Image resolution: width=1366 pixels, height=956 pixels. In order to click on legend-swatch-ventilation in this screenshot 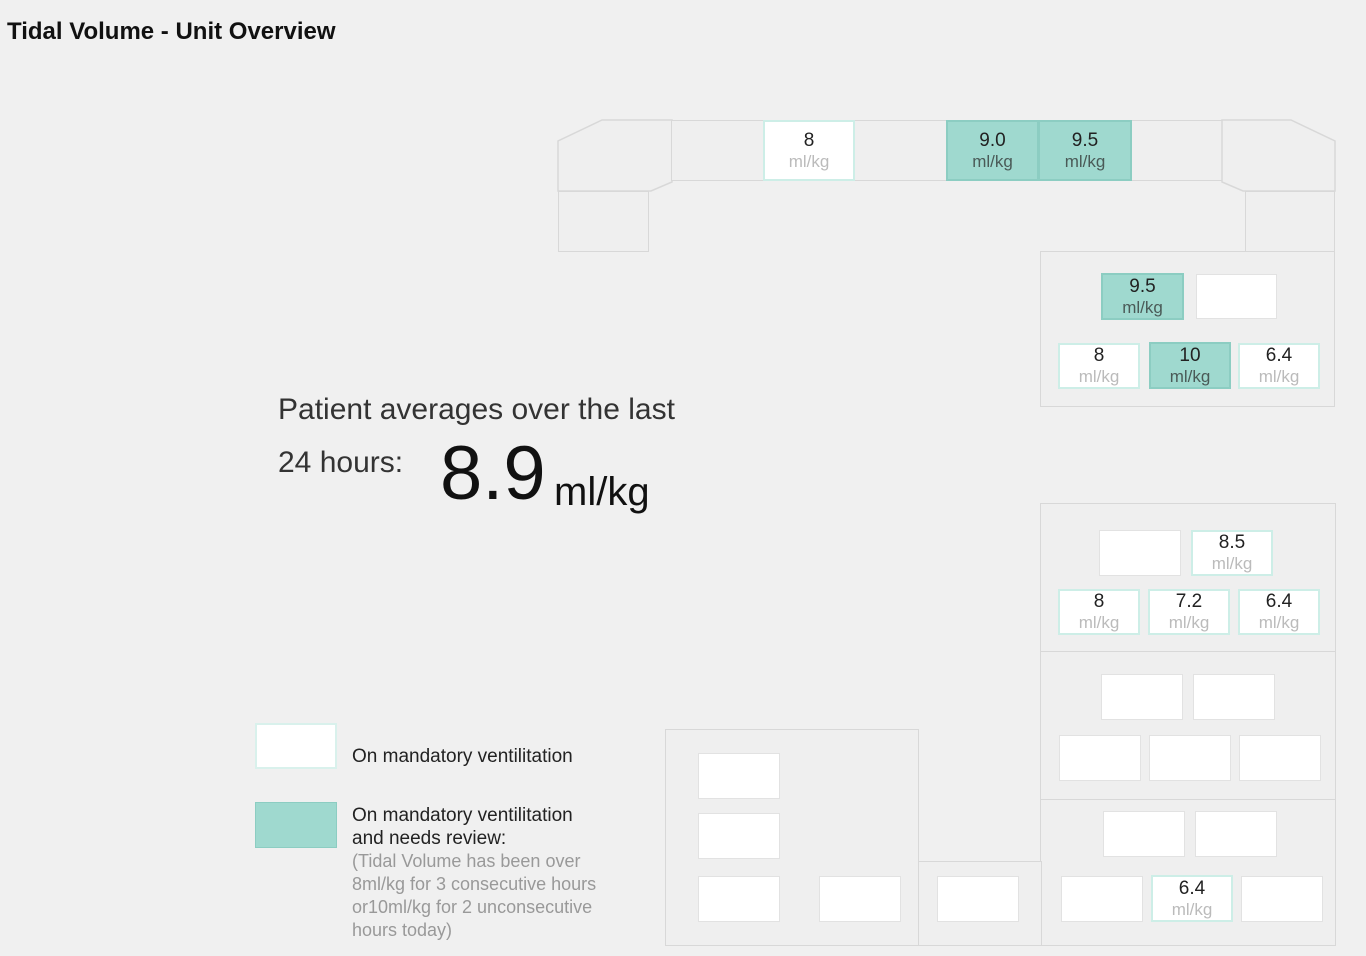, I will do `click(296, 746)`.